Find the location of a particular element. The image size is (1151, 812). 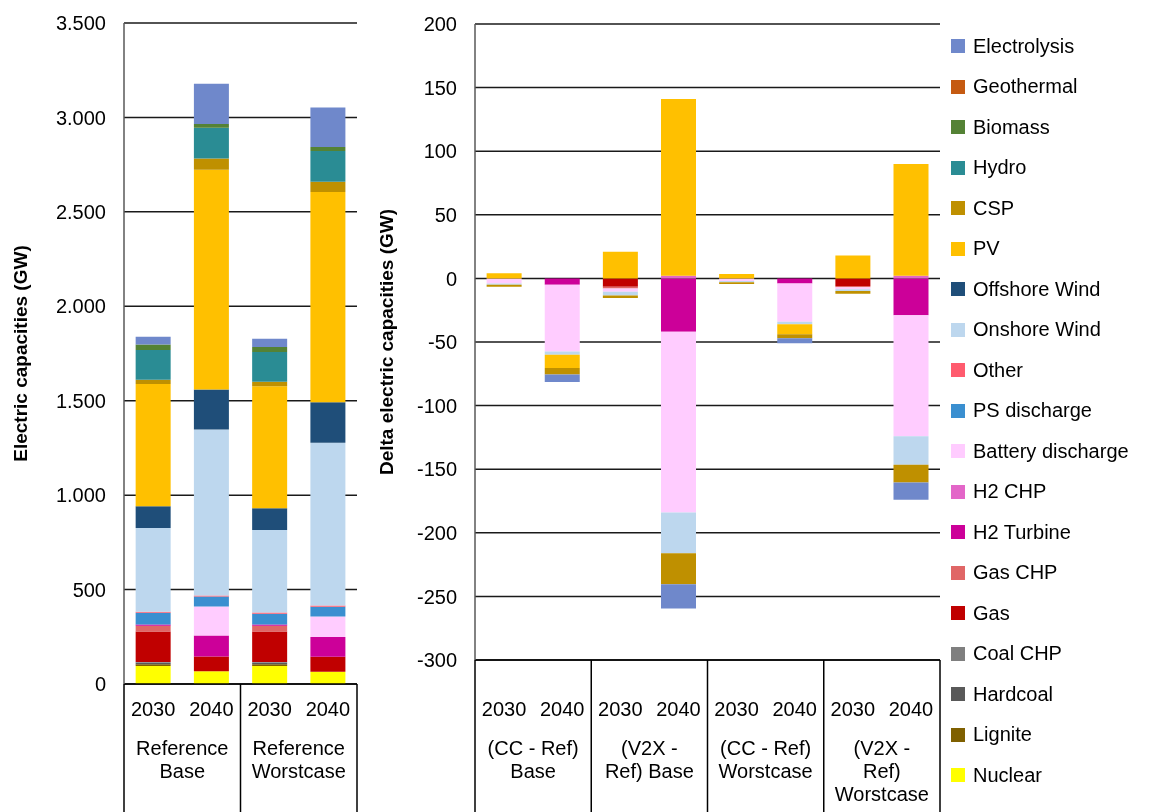

legend-label: Offshore Wind is located at coordinates (1037, 289).